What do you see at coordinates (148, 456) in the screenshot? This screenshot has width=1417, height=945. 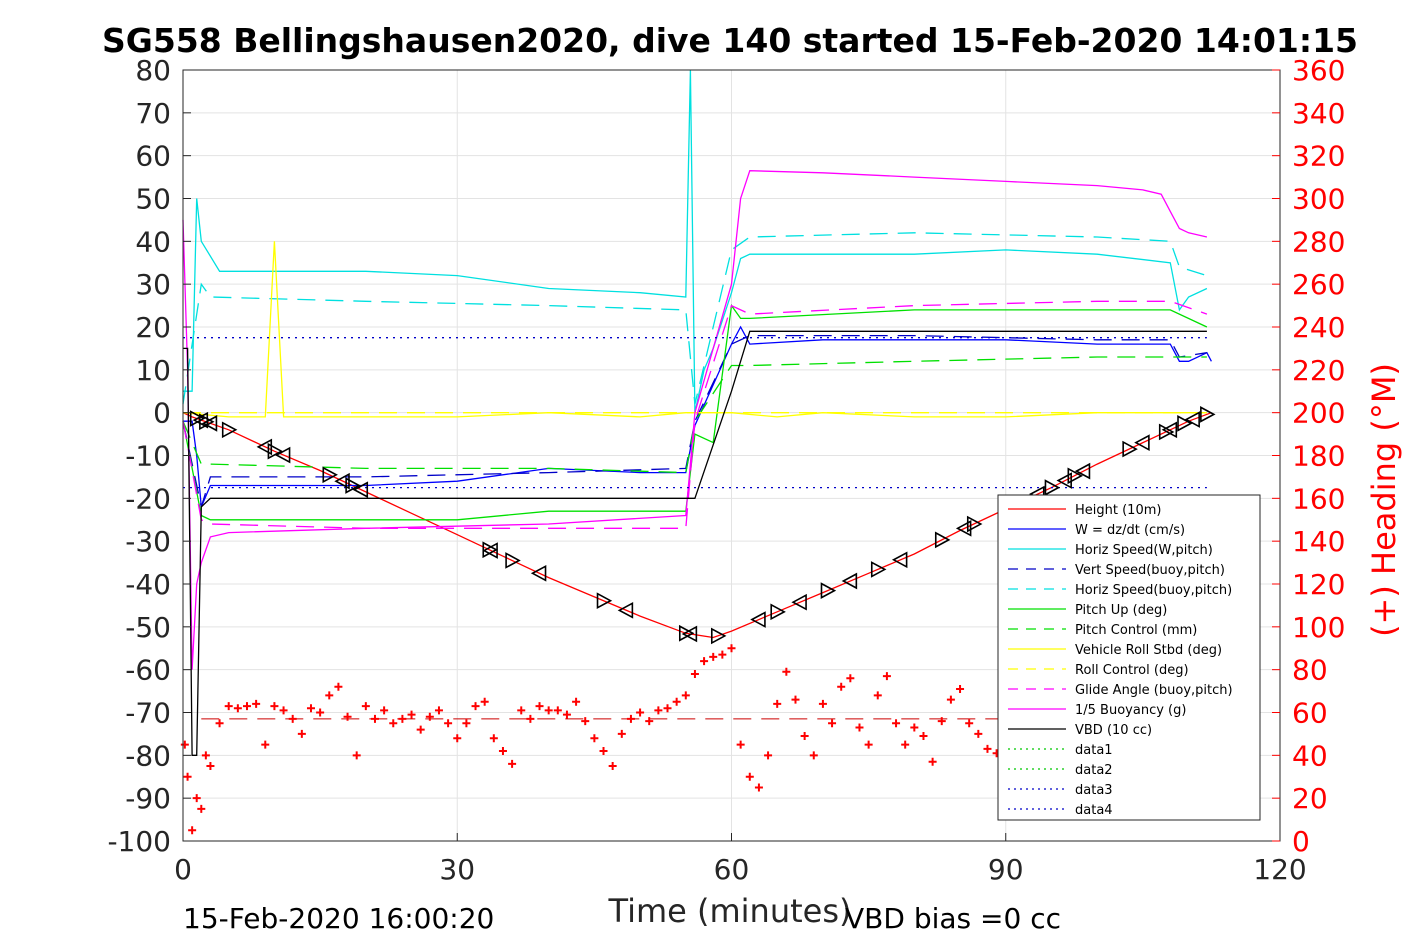 I see `y-left-tick-label: -10` at bounding box center [148, 456].